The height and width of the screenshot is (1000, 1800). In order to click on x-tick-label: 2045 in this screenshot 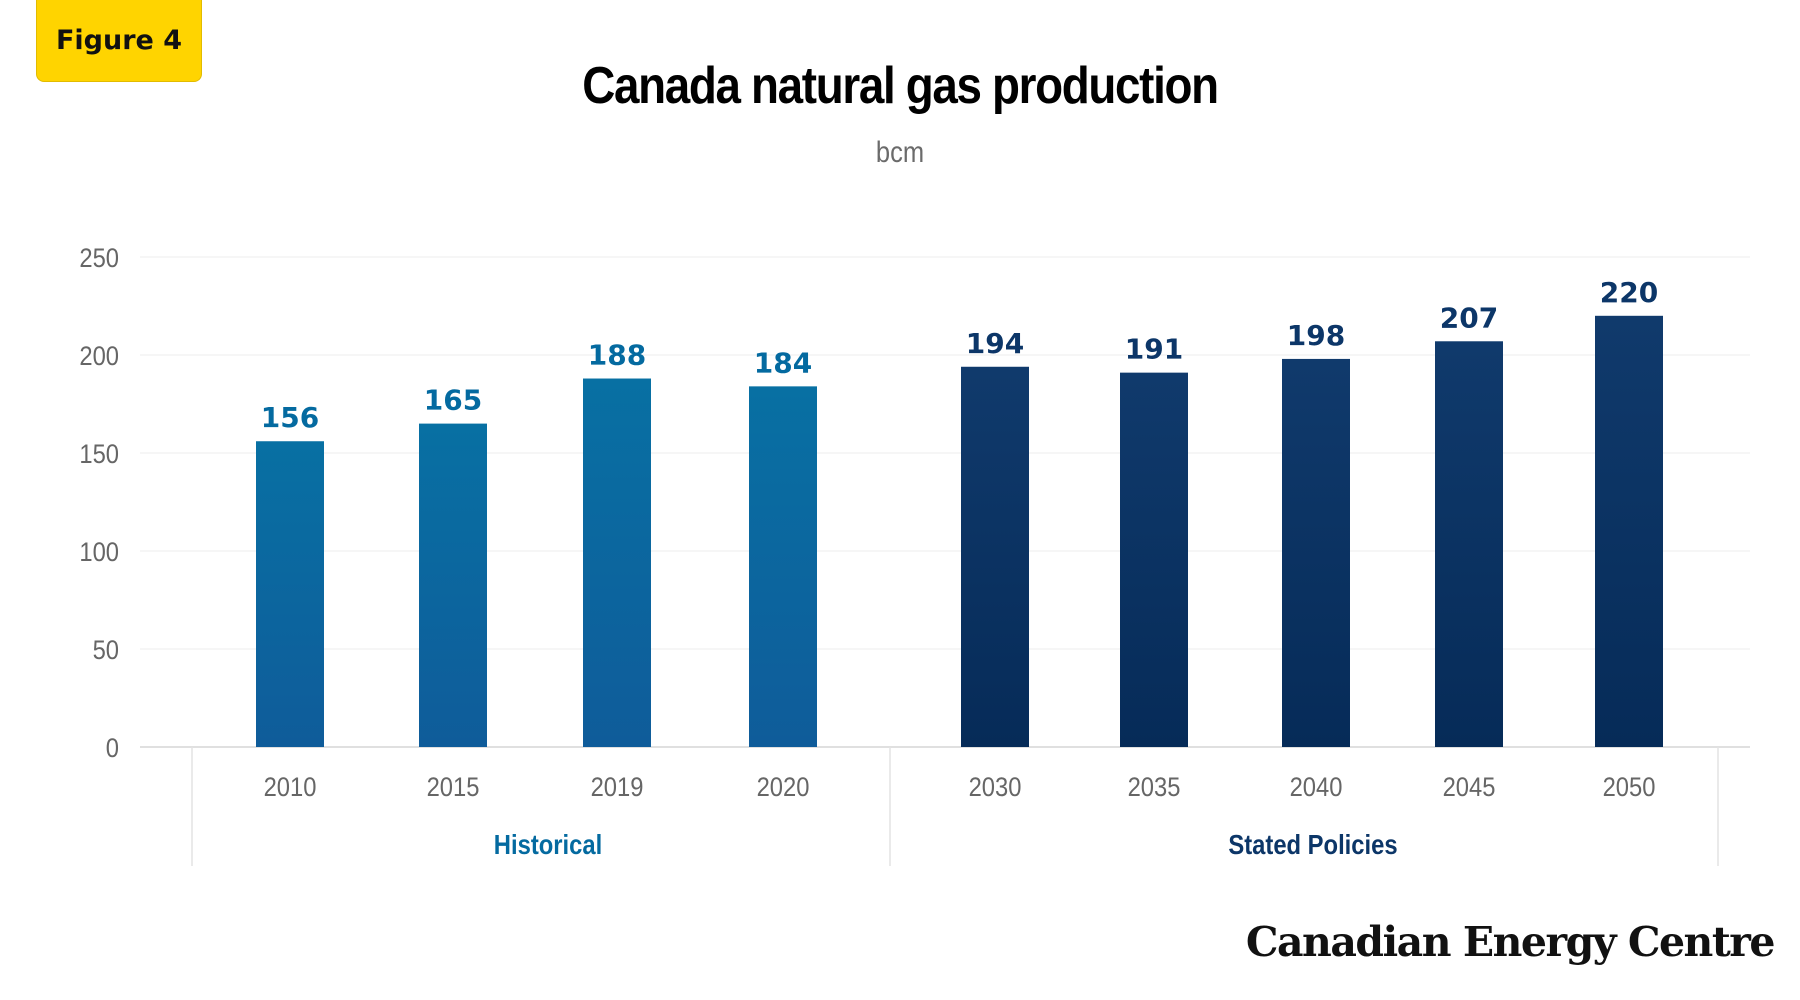, I will do `click(1469, 788)`.